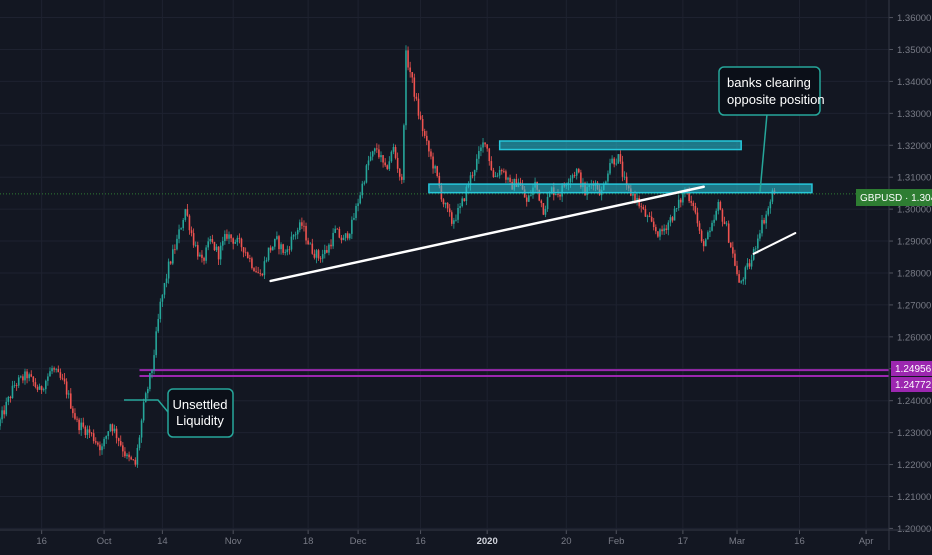 The height and width of the screenshot is (555, 932). What do you see at coordinates (911, 368) in the screenshot?
I see `purple-price-label-upper: 1.24956` at bounding box center [911, 368].